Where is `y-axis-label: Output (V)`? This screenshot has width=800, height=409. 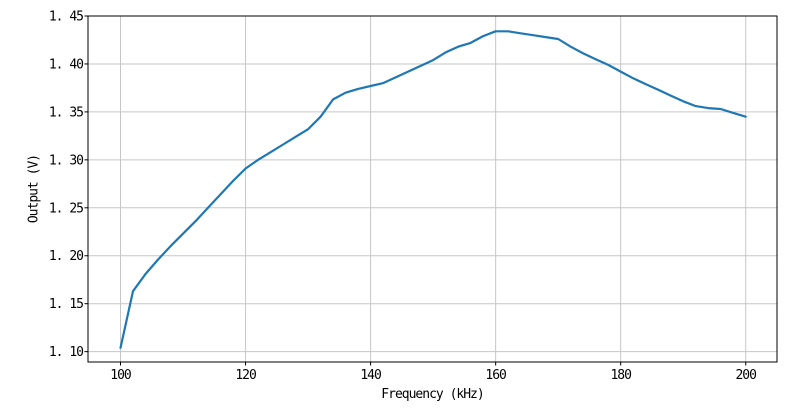 y-axis-label: Output (V) is located at coordinates (34, 189).